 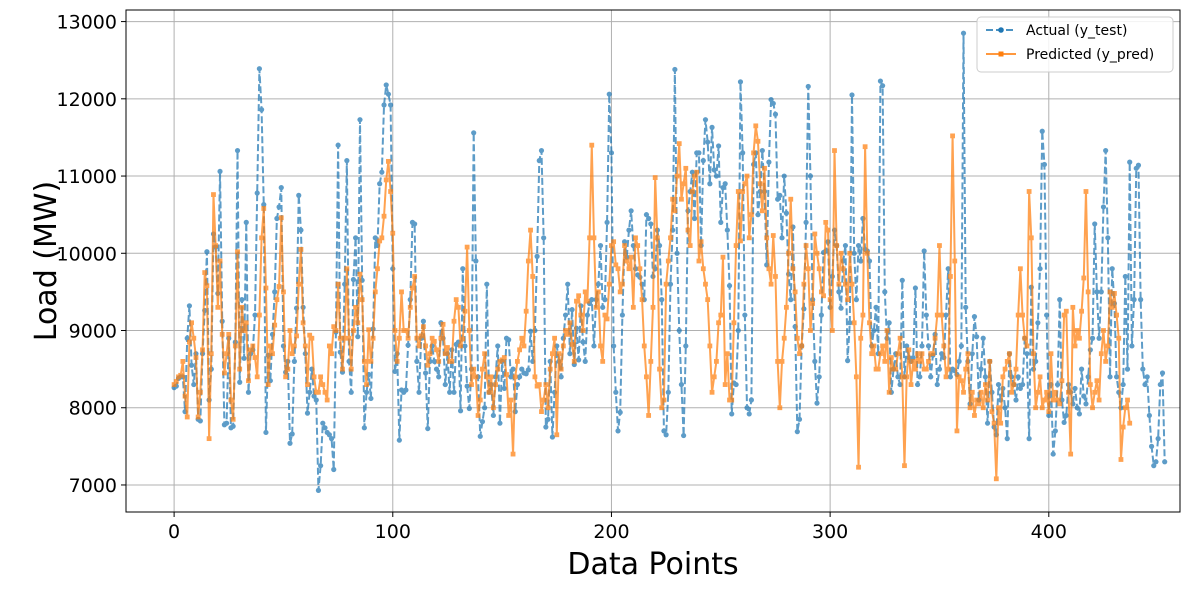 What do you see at coordinates (87, 177) in the screenshot?
I see `y-tick-label: 11000` at bounding box center [87, 177].